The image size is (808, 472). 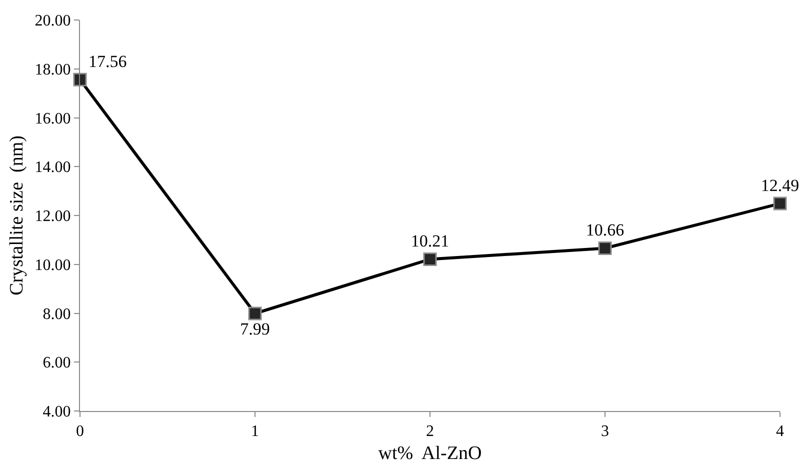 What do you see at coordinates (52, 217) in the screenshot?
I see `y-tick-label: 12.00` at bounding box center [52, 217].